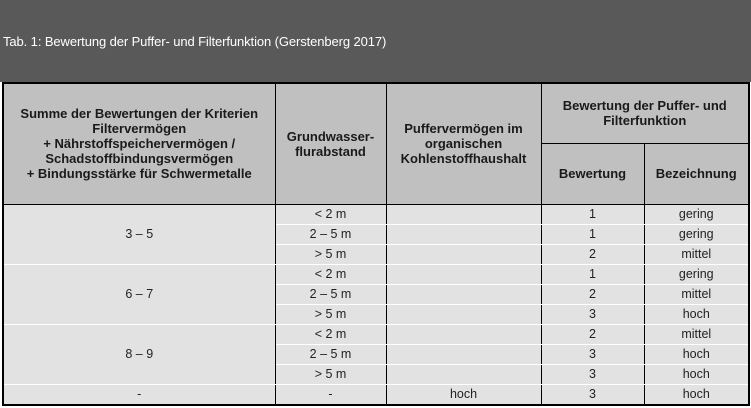  I want to click on cell-summe: -, so click(139, 394).